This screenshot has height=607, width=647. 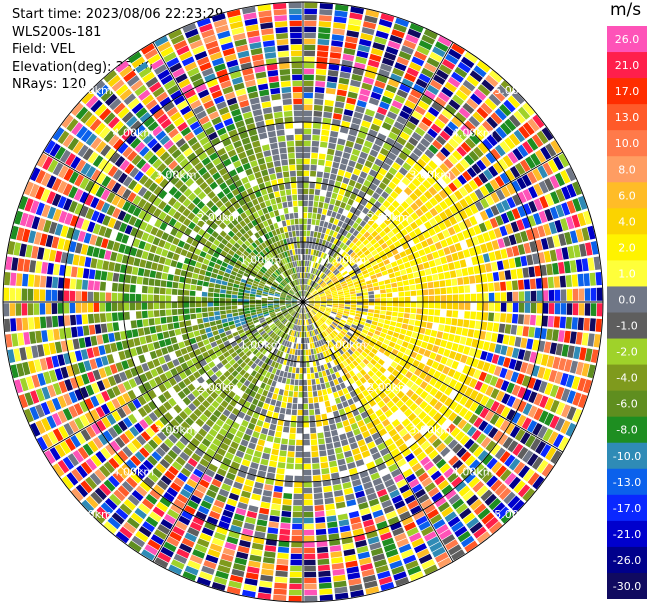 What do you see at coordinates (118, 14) in the screenshot?
I see `start-time-label: Start time: 2023/08/06 22:23:29` at bounding box center [118, 14].